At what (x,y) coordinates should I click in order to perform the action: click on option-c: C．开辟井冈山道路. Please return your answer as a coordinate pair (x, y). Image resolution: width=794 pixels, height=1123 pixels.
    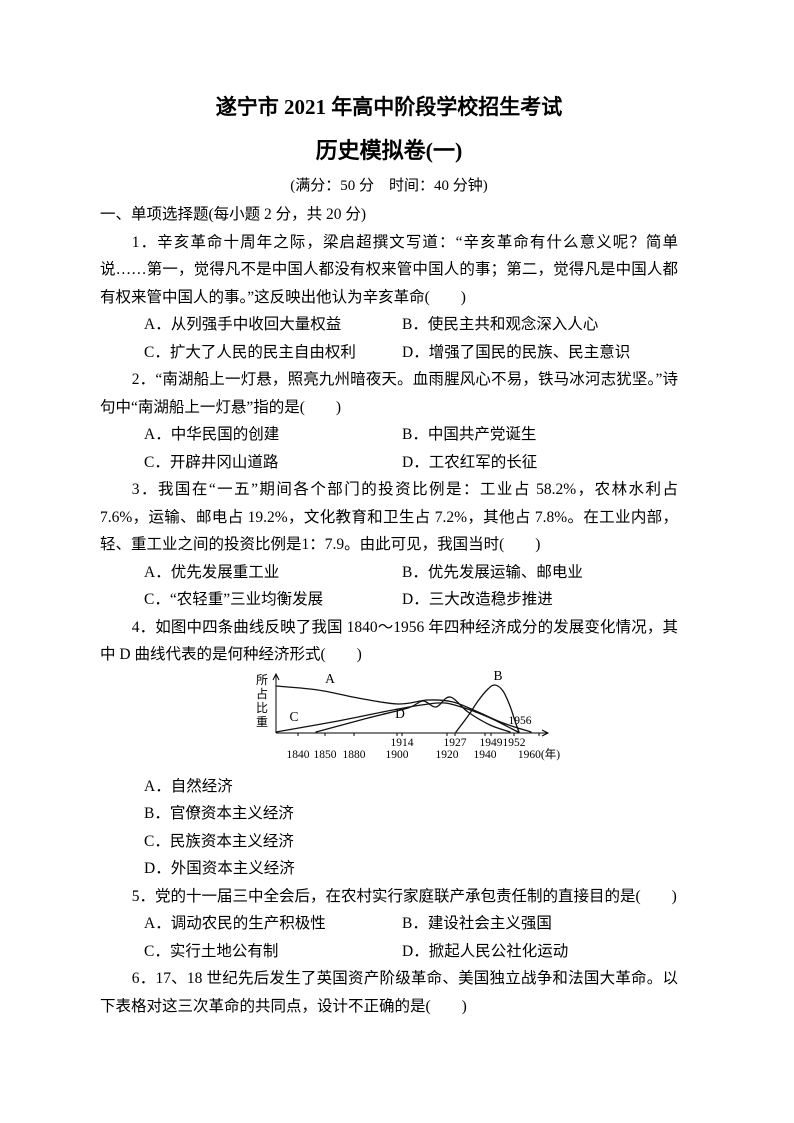
    Looking at the image, I should click on (211, 462).